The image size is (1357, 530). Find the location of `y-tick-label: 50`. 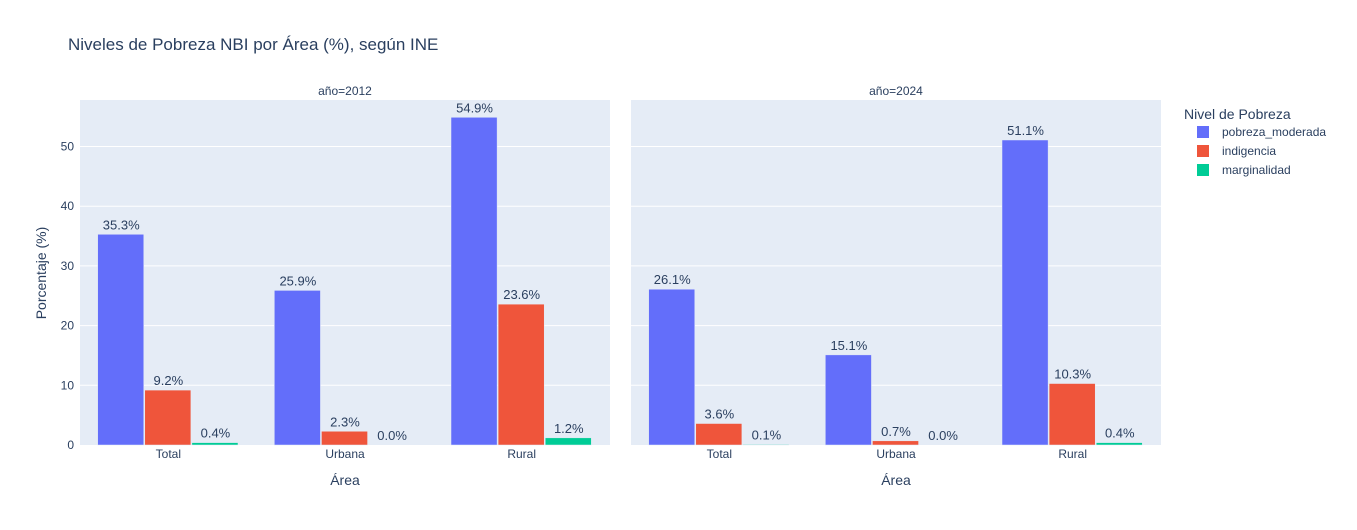

y-tick-label: 50 is located at coordinates (68, 147).